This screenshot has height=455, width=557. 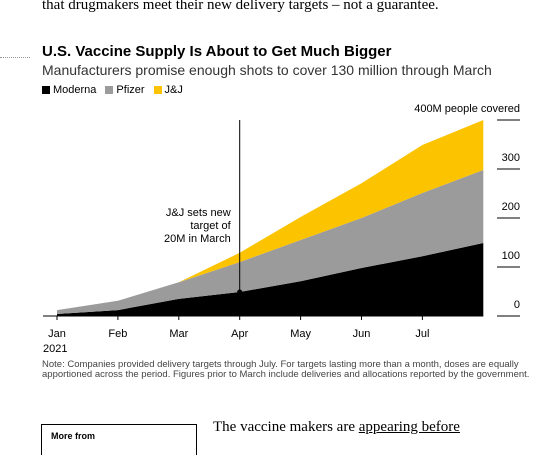 I want to click on annotation-text: J&J sets new, so click(x=198, y=213).